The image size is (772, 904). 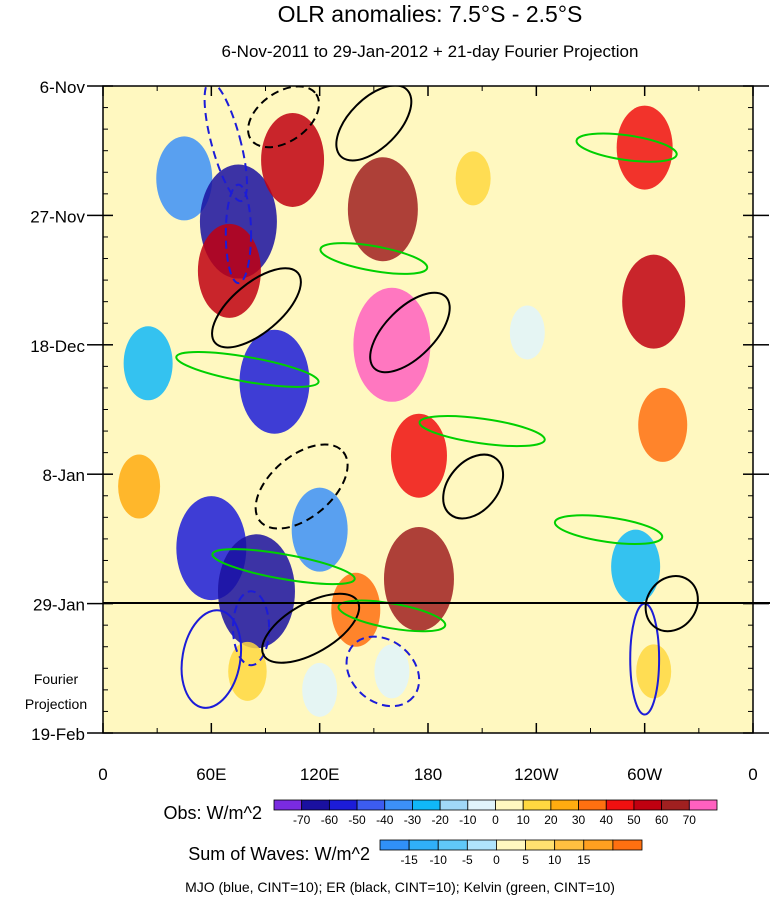 I want to click on y-tick-label: 19-Feb, so click(x=58, y=734).